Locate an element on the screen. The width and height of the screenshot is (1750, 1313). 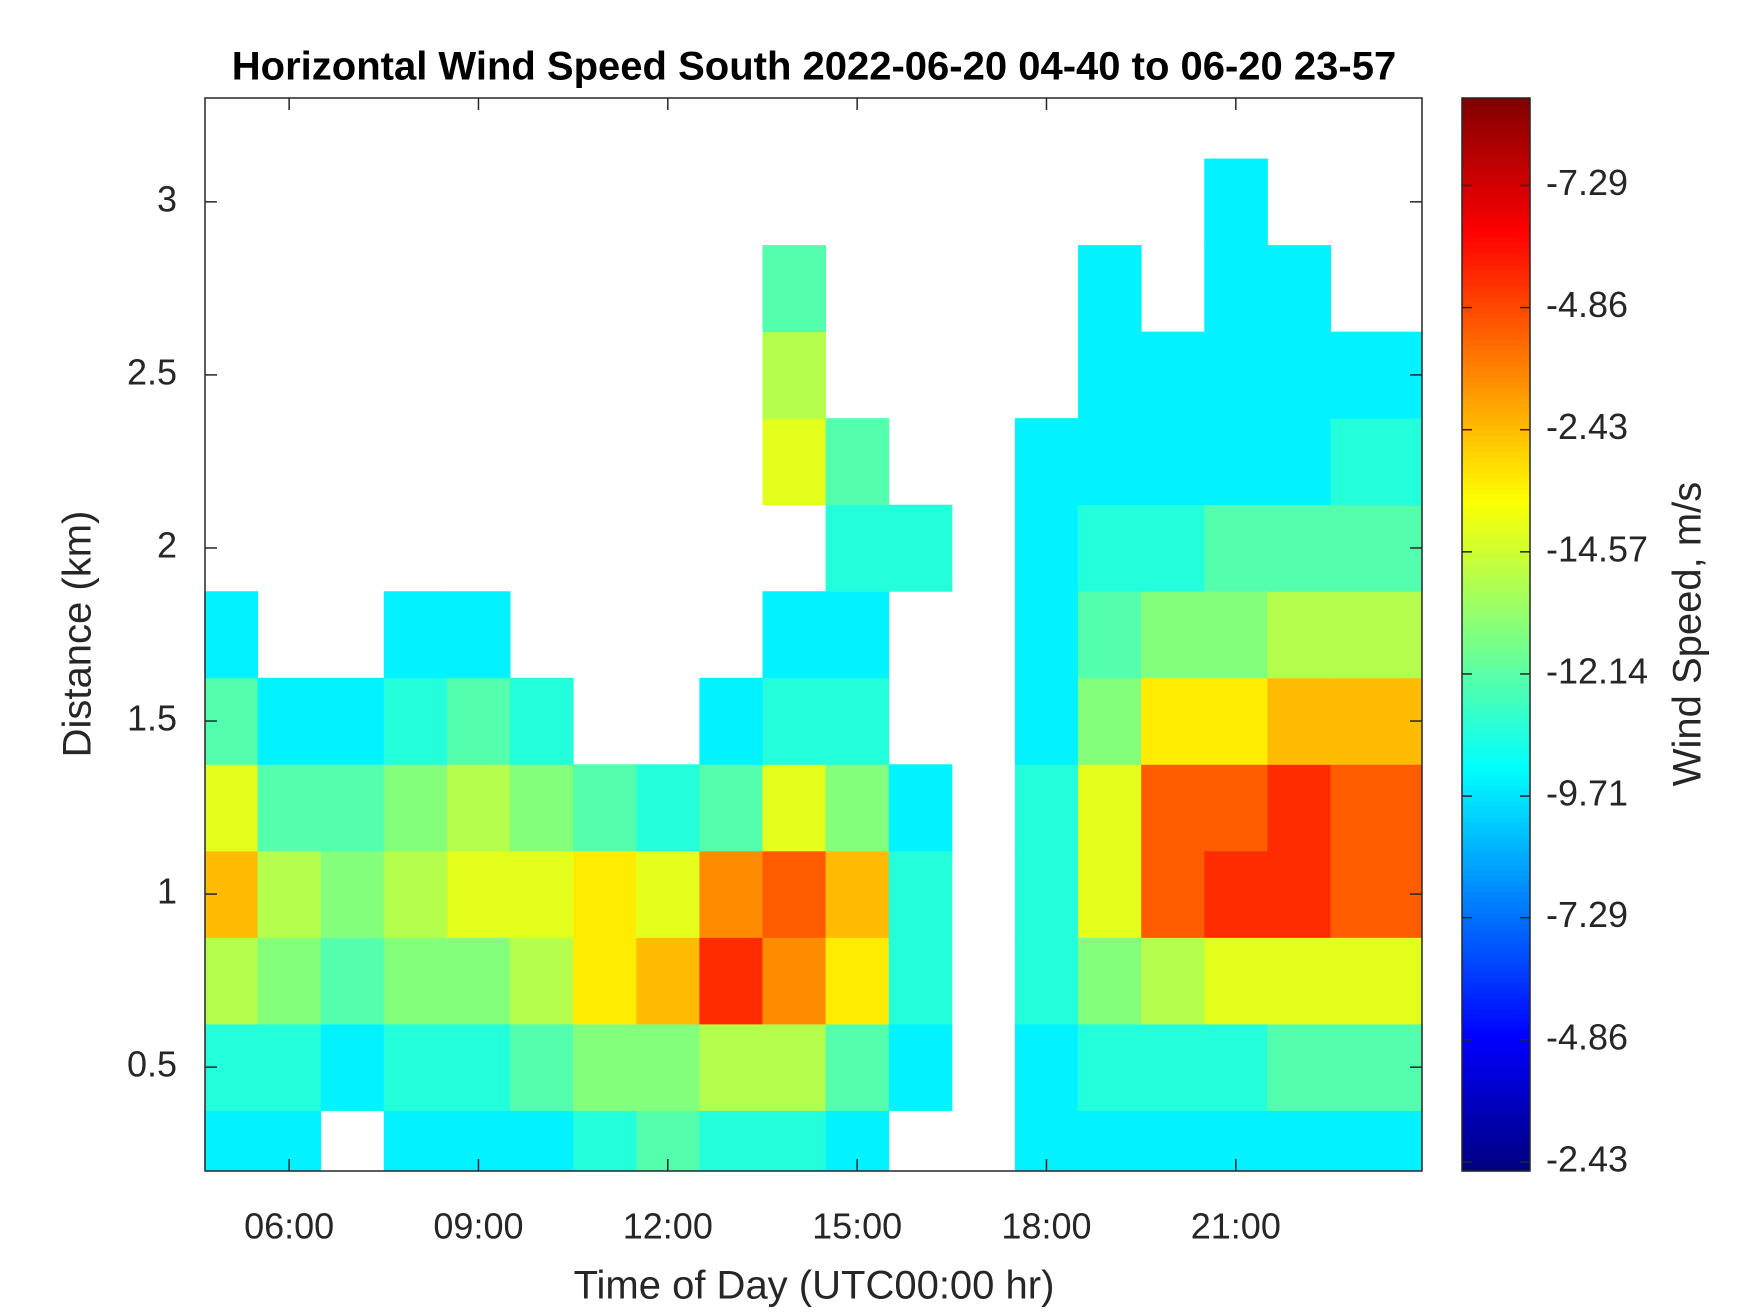
colorbar-tick-label: -4.86 is located at coordinates (1587, 304).